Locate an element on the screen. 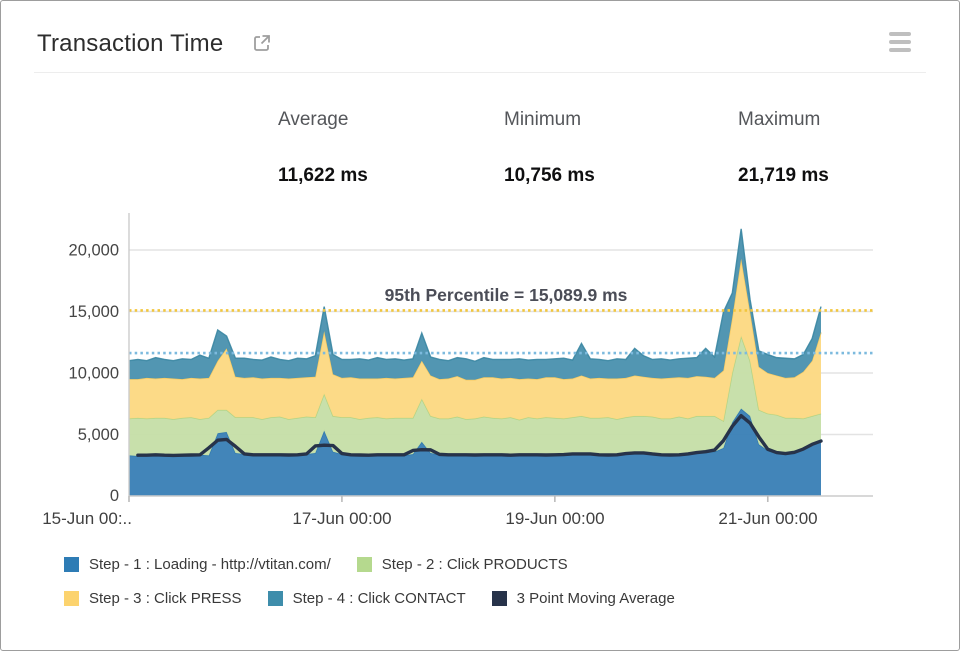 The height and width of the screenshot is (651, 960). x-tick-17-jun: 17-Jun 00:00 is located at coordinates (341, 518).